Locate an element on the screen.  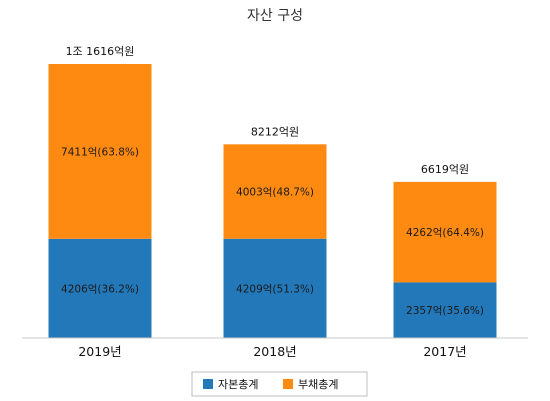
legend-label-liabilities: 부채총계 is located at coordinates (318, 384).